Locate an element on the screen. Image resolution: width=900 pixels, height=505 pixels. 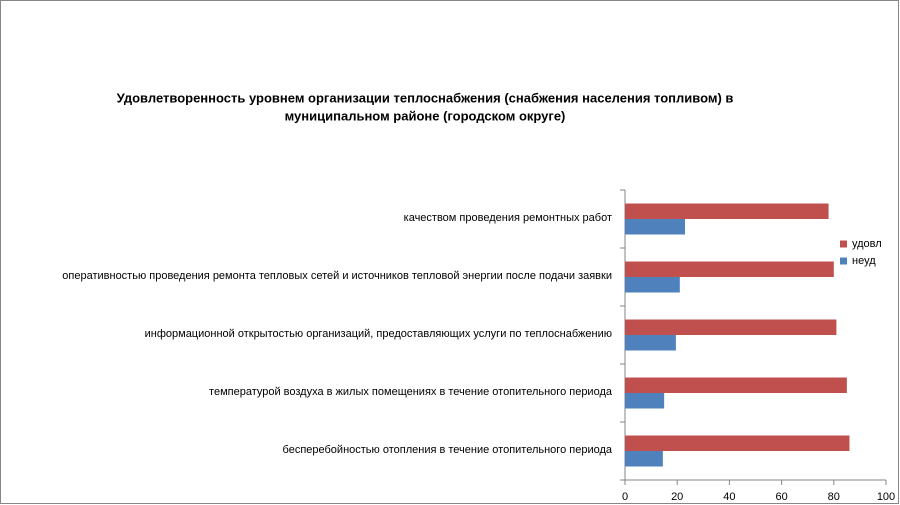
x-tick-label: 40 is located at coordinates (729, 497).